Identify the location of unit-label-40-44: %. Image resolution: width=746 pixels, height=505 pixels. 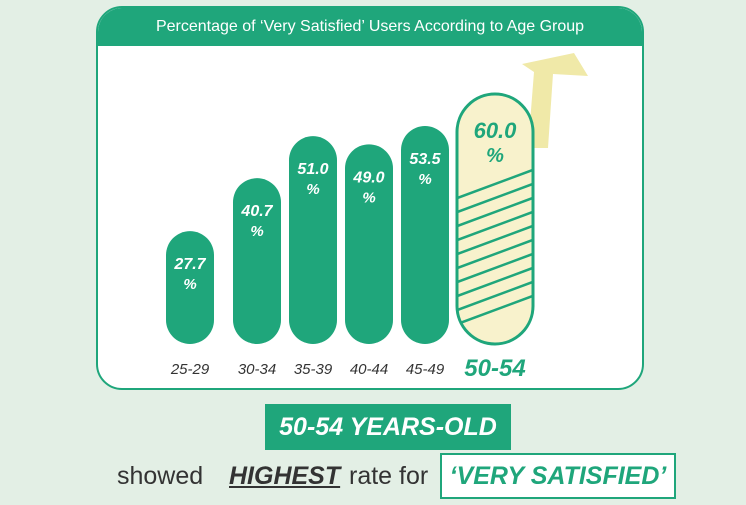
(368, 197).